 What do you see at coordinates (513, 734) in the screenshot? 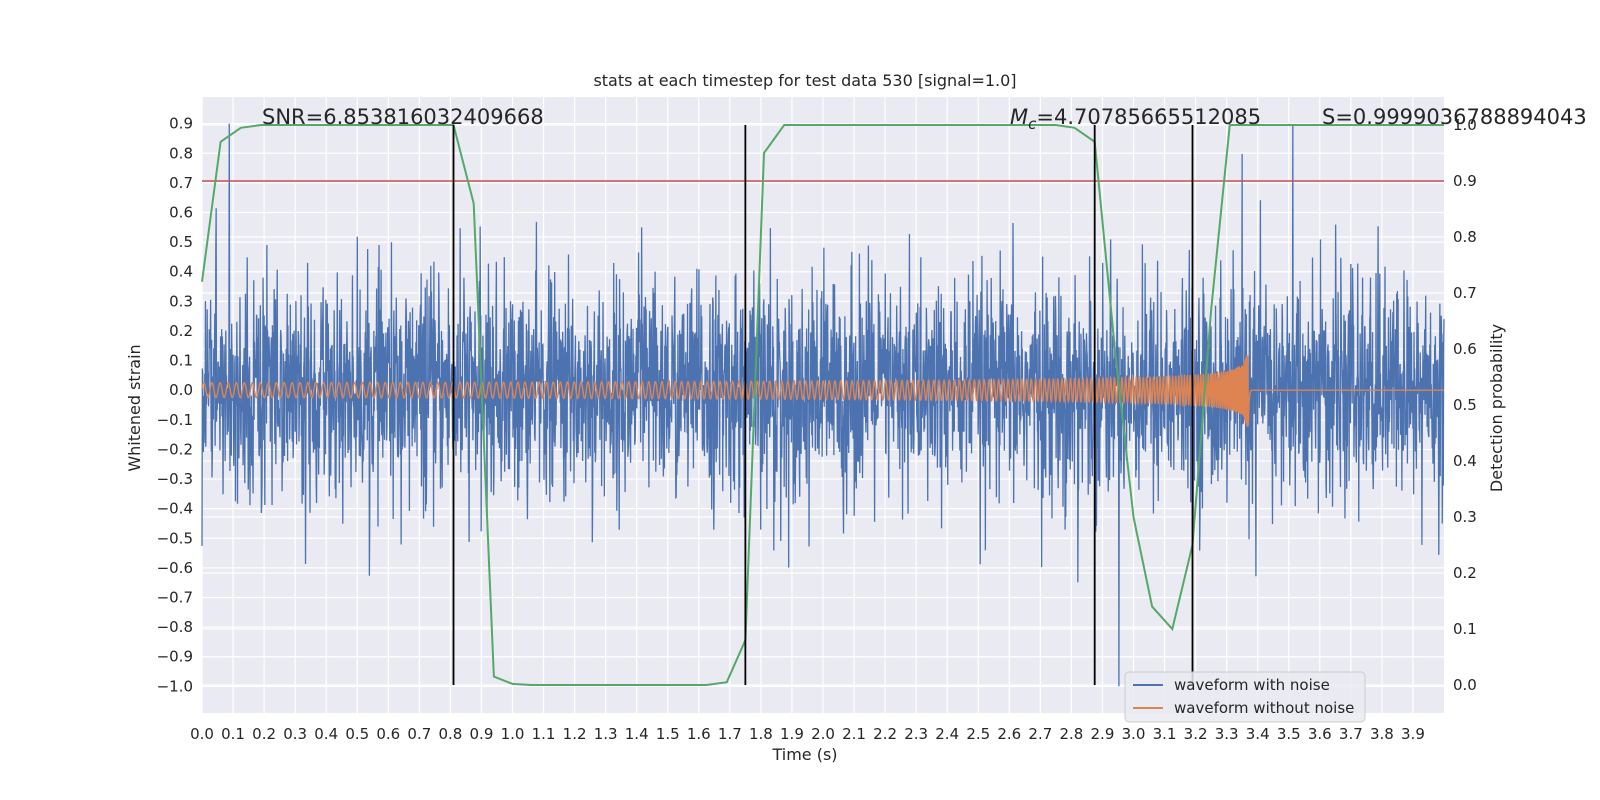
I see `x-tick-label: 1.0` at bounding box center [513, 734].